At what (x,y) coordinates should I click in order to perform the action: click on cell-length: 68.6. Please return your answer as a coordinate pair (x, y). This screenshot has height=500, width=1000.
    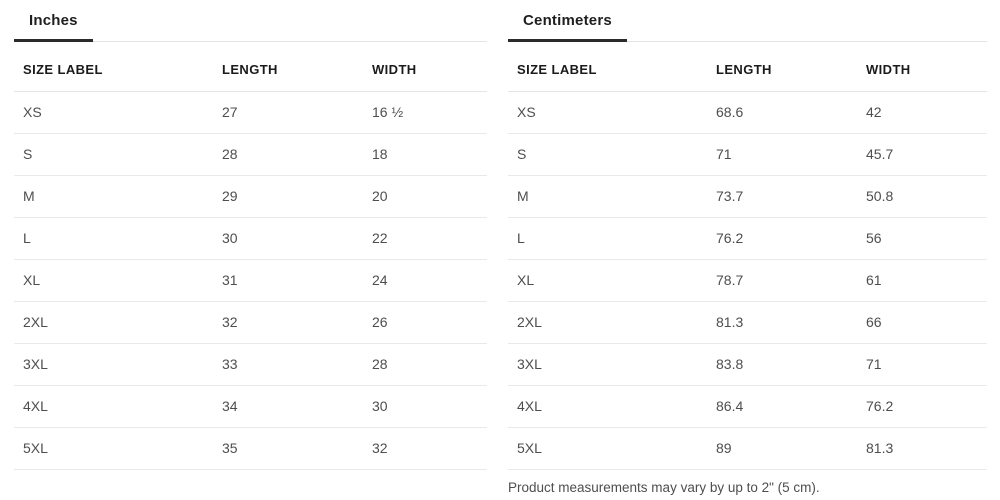
    Looking at the image, I should click on (782, 112).